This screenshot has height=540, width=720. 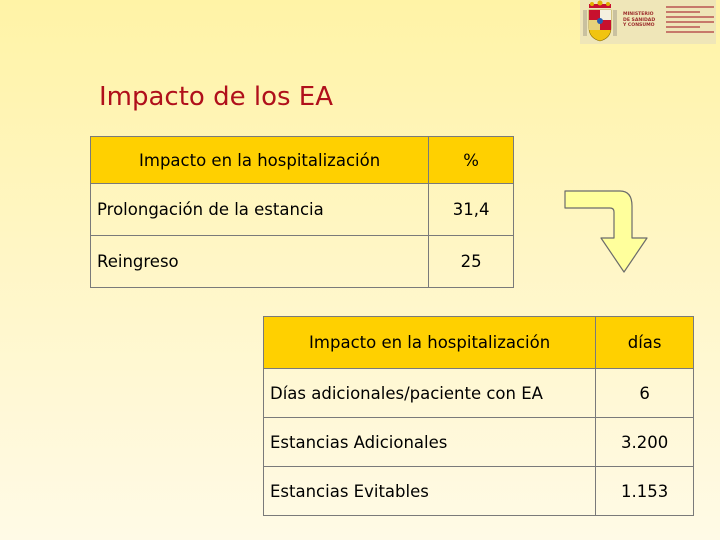 What do you see at coordinates (644, 491) in the screenshot?
I see `table-cell-value: 1.153` at bounding box center [644, 491].